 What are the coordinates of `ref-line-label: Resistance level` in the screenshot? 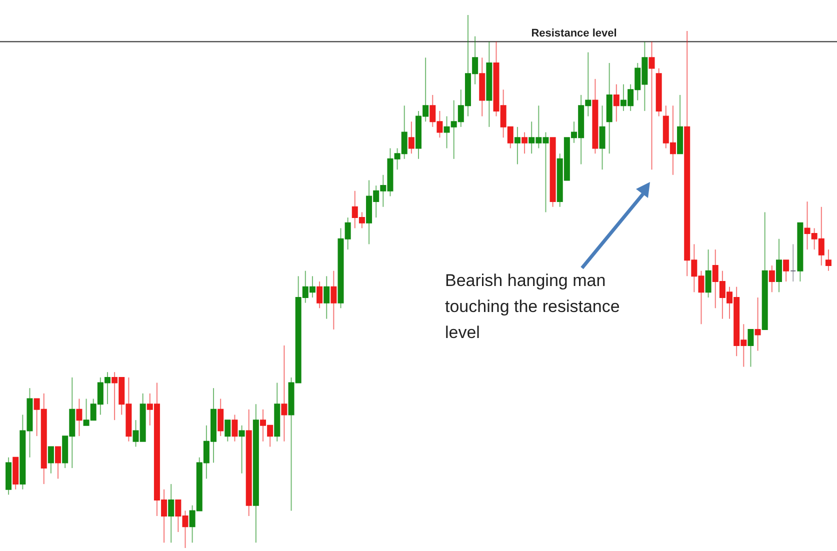 It's located at (574, 34).